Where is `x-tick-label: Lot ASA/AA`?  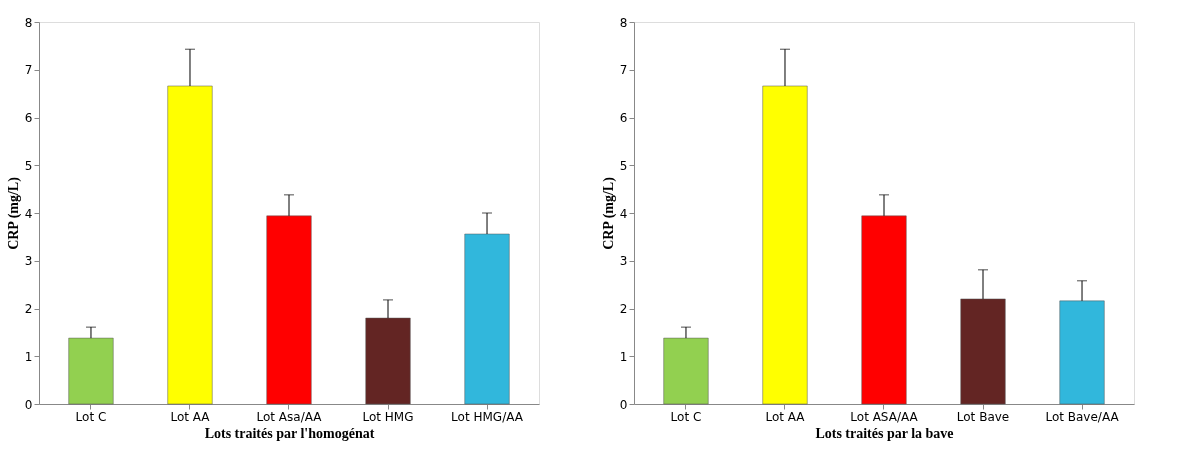 x-tick-label: Lot ASA/AA is located at coordinates (884, 416).